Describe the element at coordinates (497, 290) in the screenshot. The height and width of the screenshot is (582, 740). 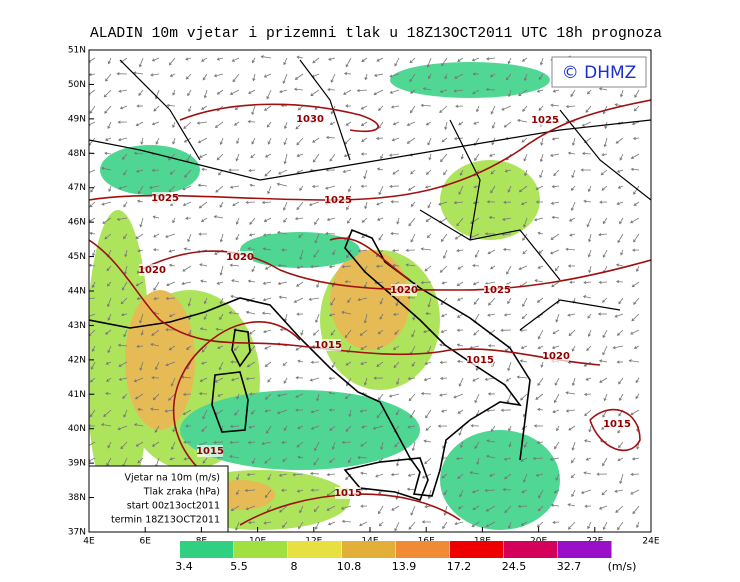
I see `isobar-label: 1025` at that location.